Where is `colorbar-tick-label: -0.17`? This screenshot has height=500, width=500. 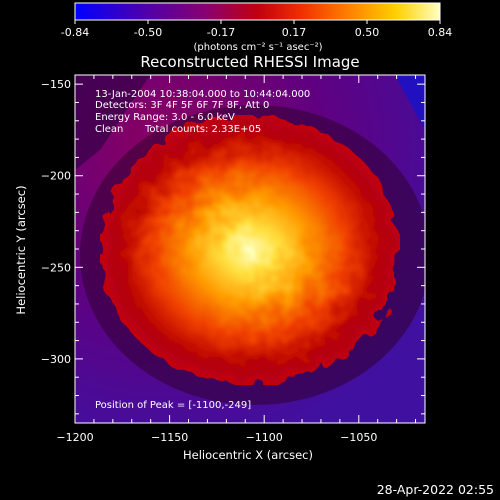 colorbar-tick-label: -0.17 is located at coordinates (221, 32).